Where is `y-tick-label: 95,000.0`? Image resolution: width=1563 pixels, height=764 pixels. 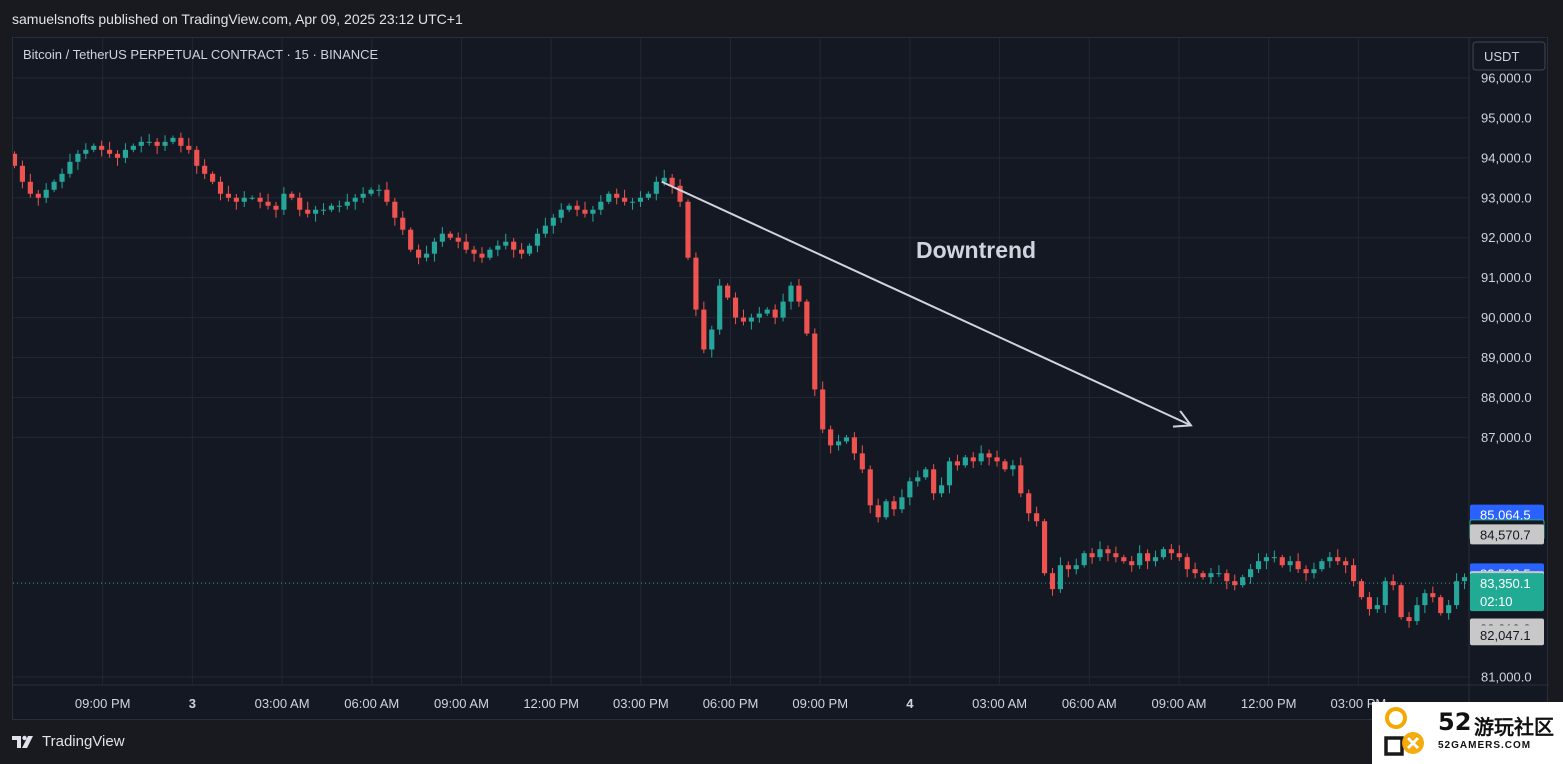 y-tick-label: 95,000.0 is located at coordinates (1506, 117).